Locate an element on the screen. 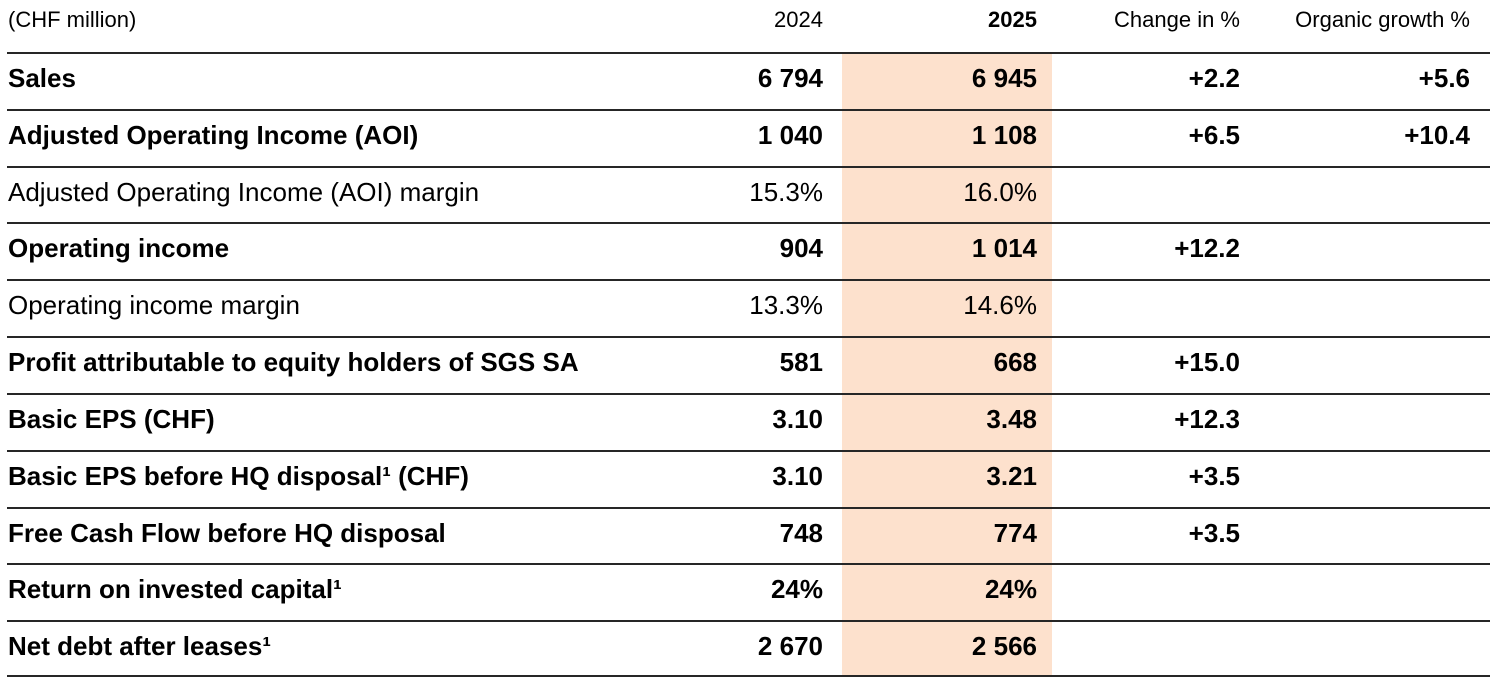  value-change-percent: +12.2 is located at coordinates (1207, 248).